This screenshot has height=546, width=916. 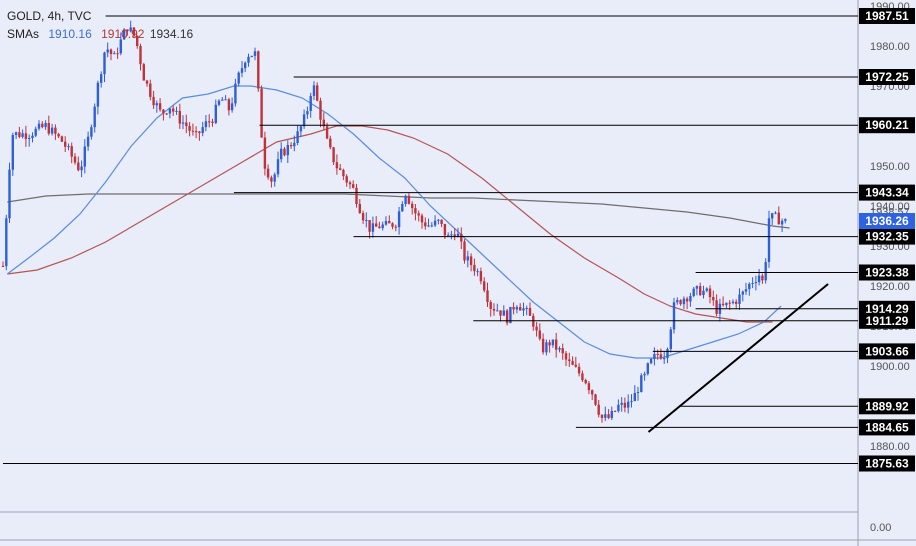 I want to click on current-price-tag, so click(x=887, y=221).